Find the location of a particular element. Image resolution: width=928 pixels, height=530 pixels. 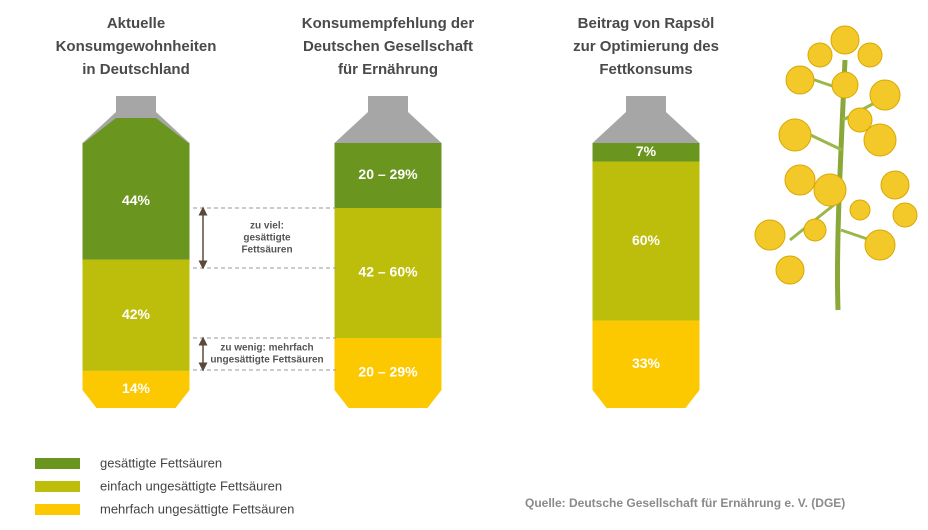

segment-label: 33% is located at coordinates (646, 363).